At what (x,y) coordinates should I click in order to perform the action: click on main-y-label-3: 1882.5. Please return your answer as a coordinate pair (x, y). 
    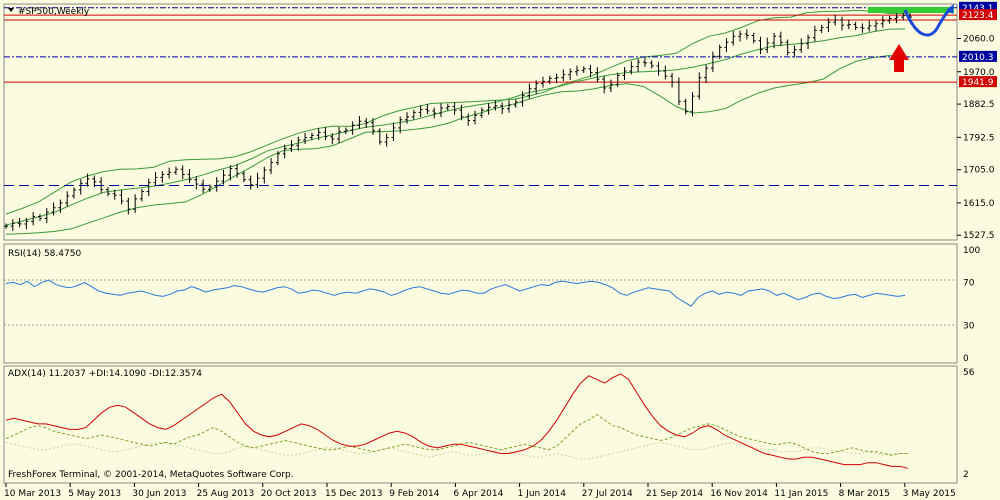
    Looking at the image, I should click on (979, 105).